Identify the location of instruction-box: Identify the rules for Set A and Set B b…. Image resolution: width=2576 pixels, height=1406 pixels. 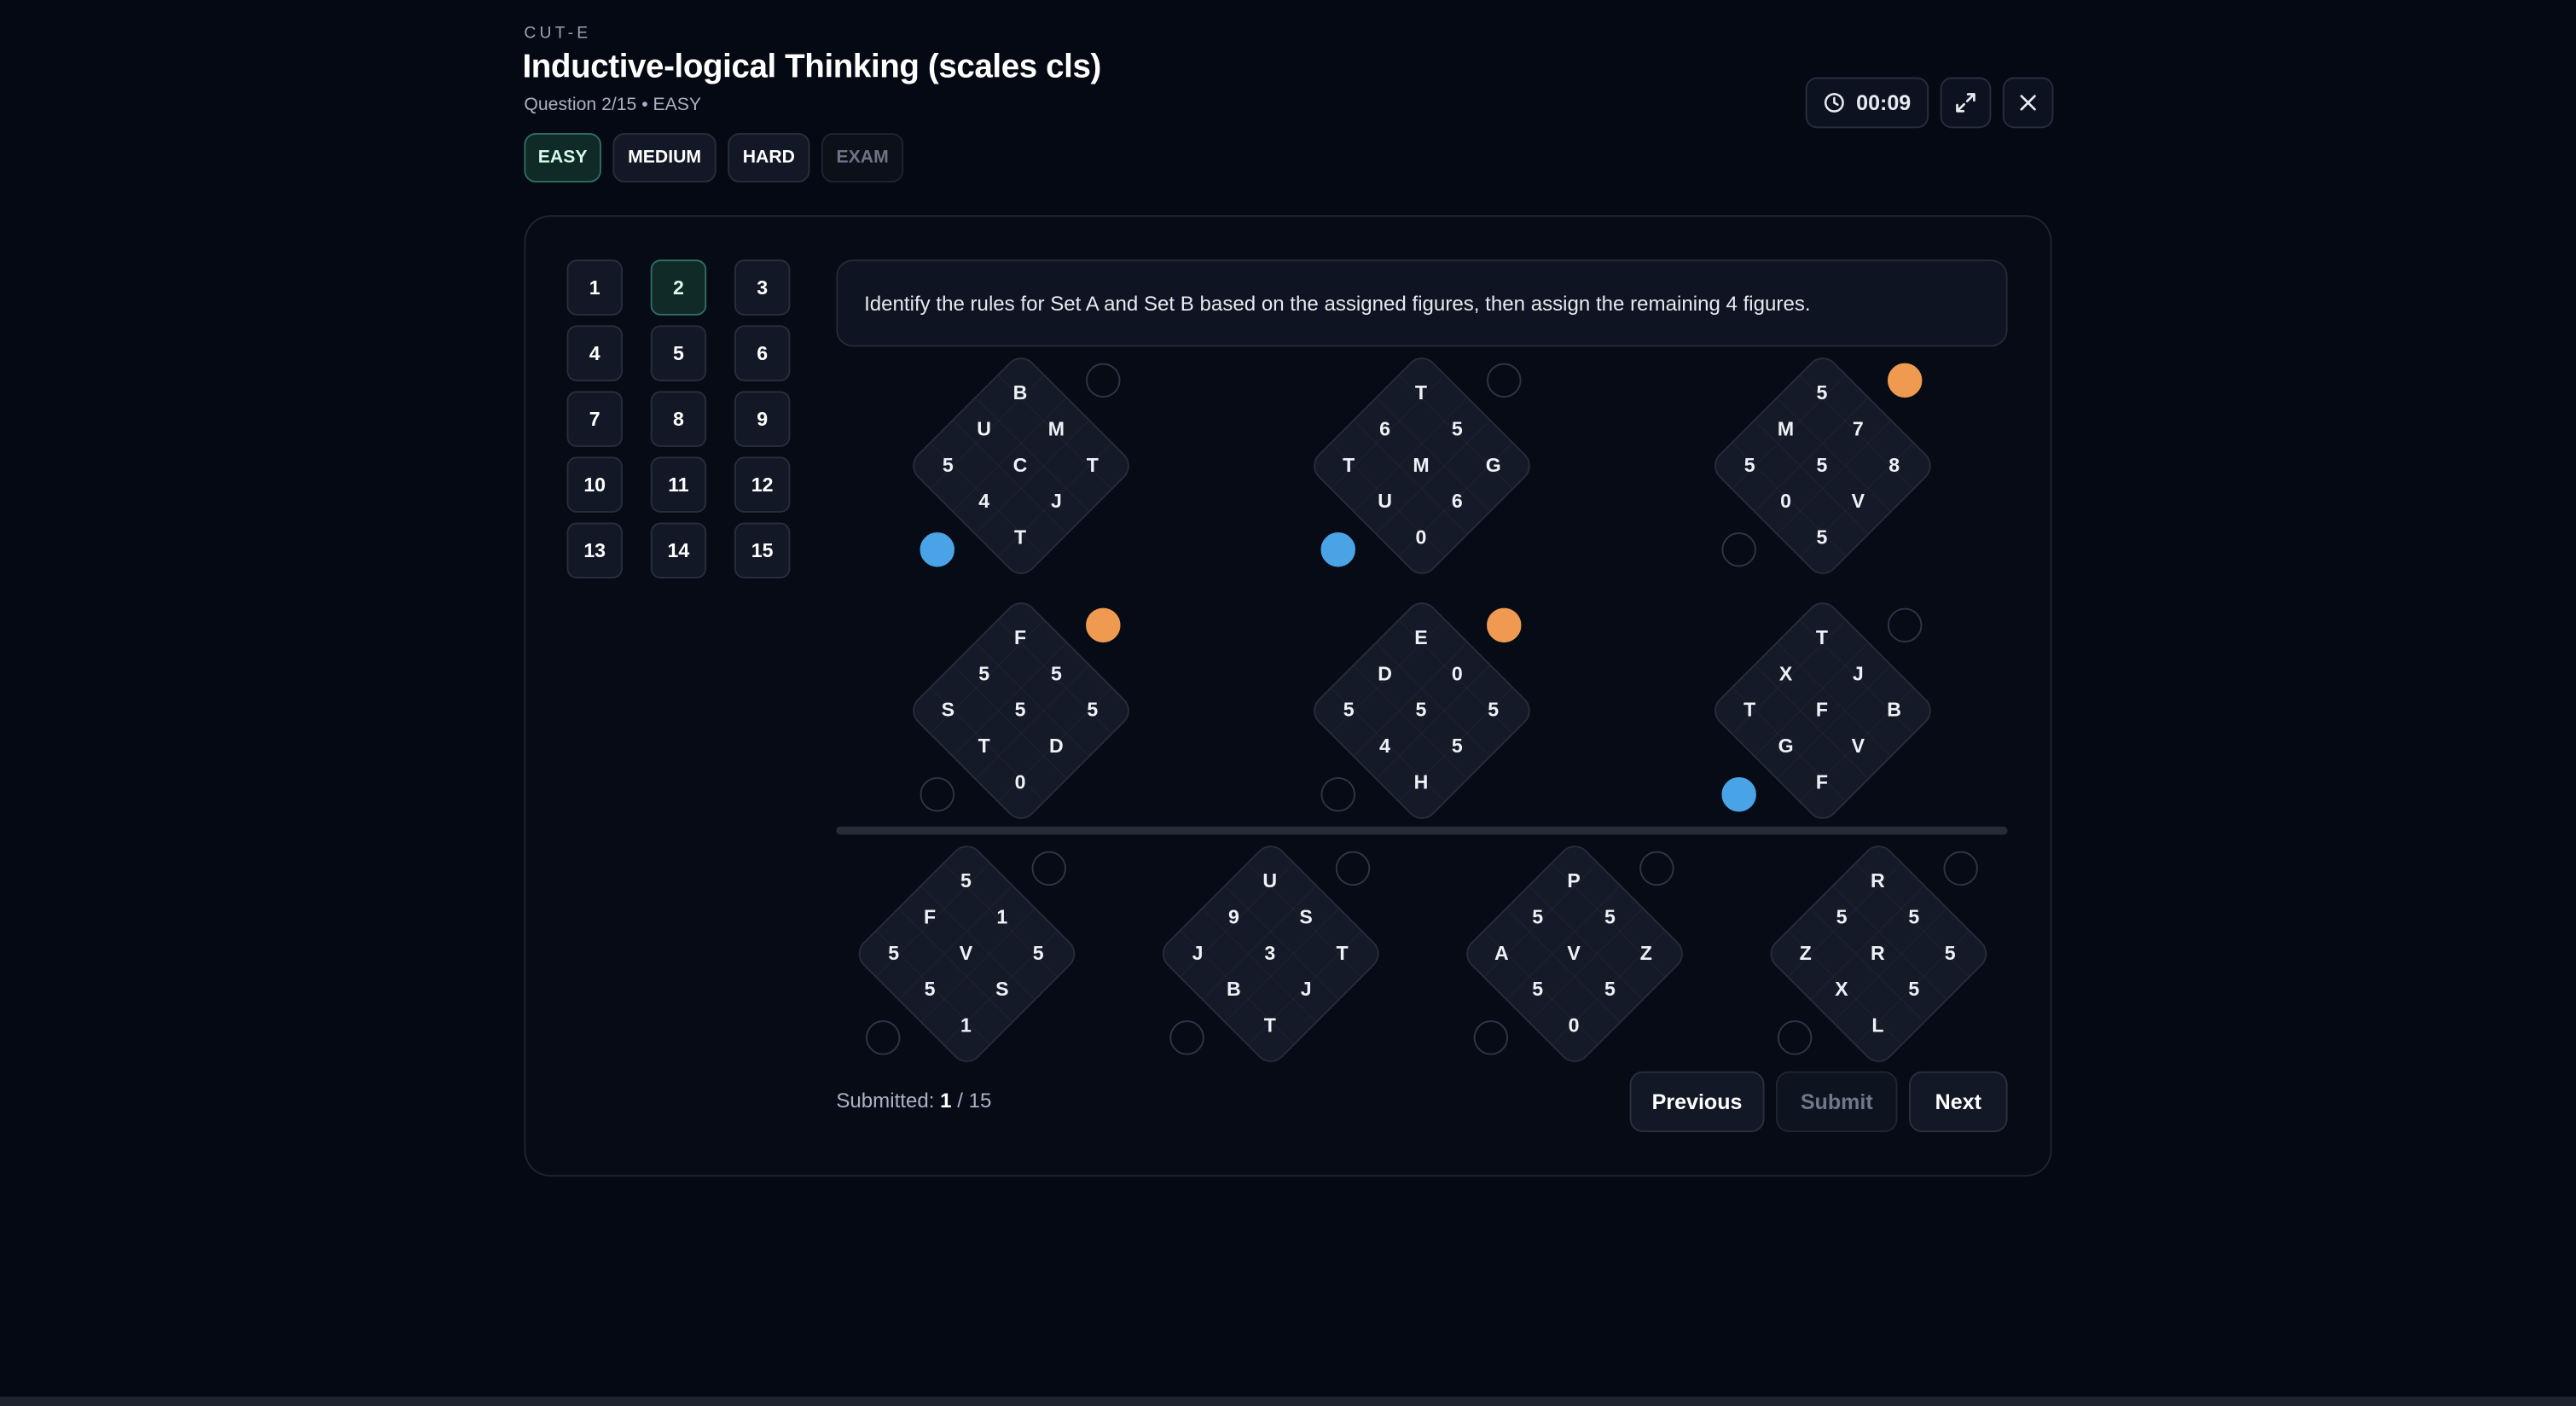
(1422, 303).